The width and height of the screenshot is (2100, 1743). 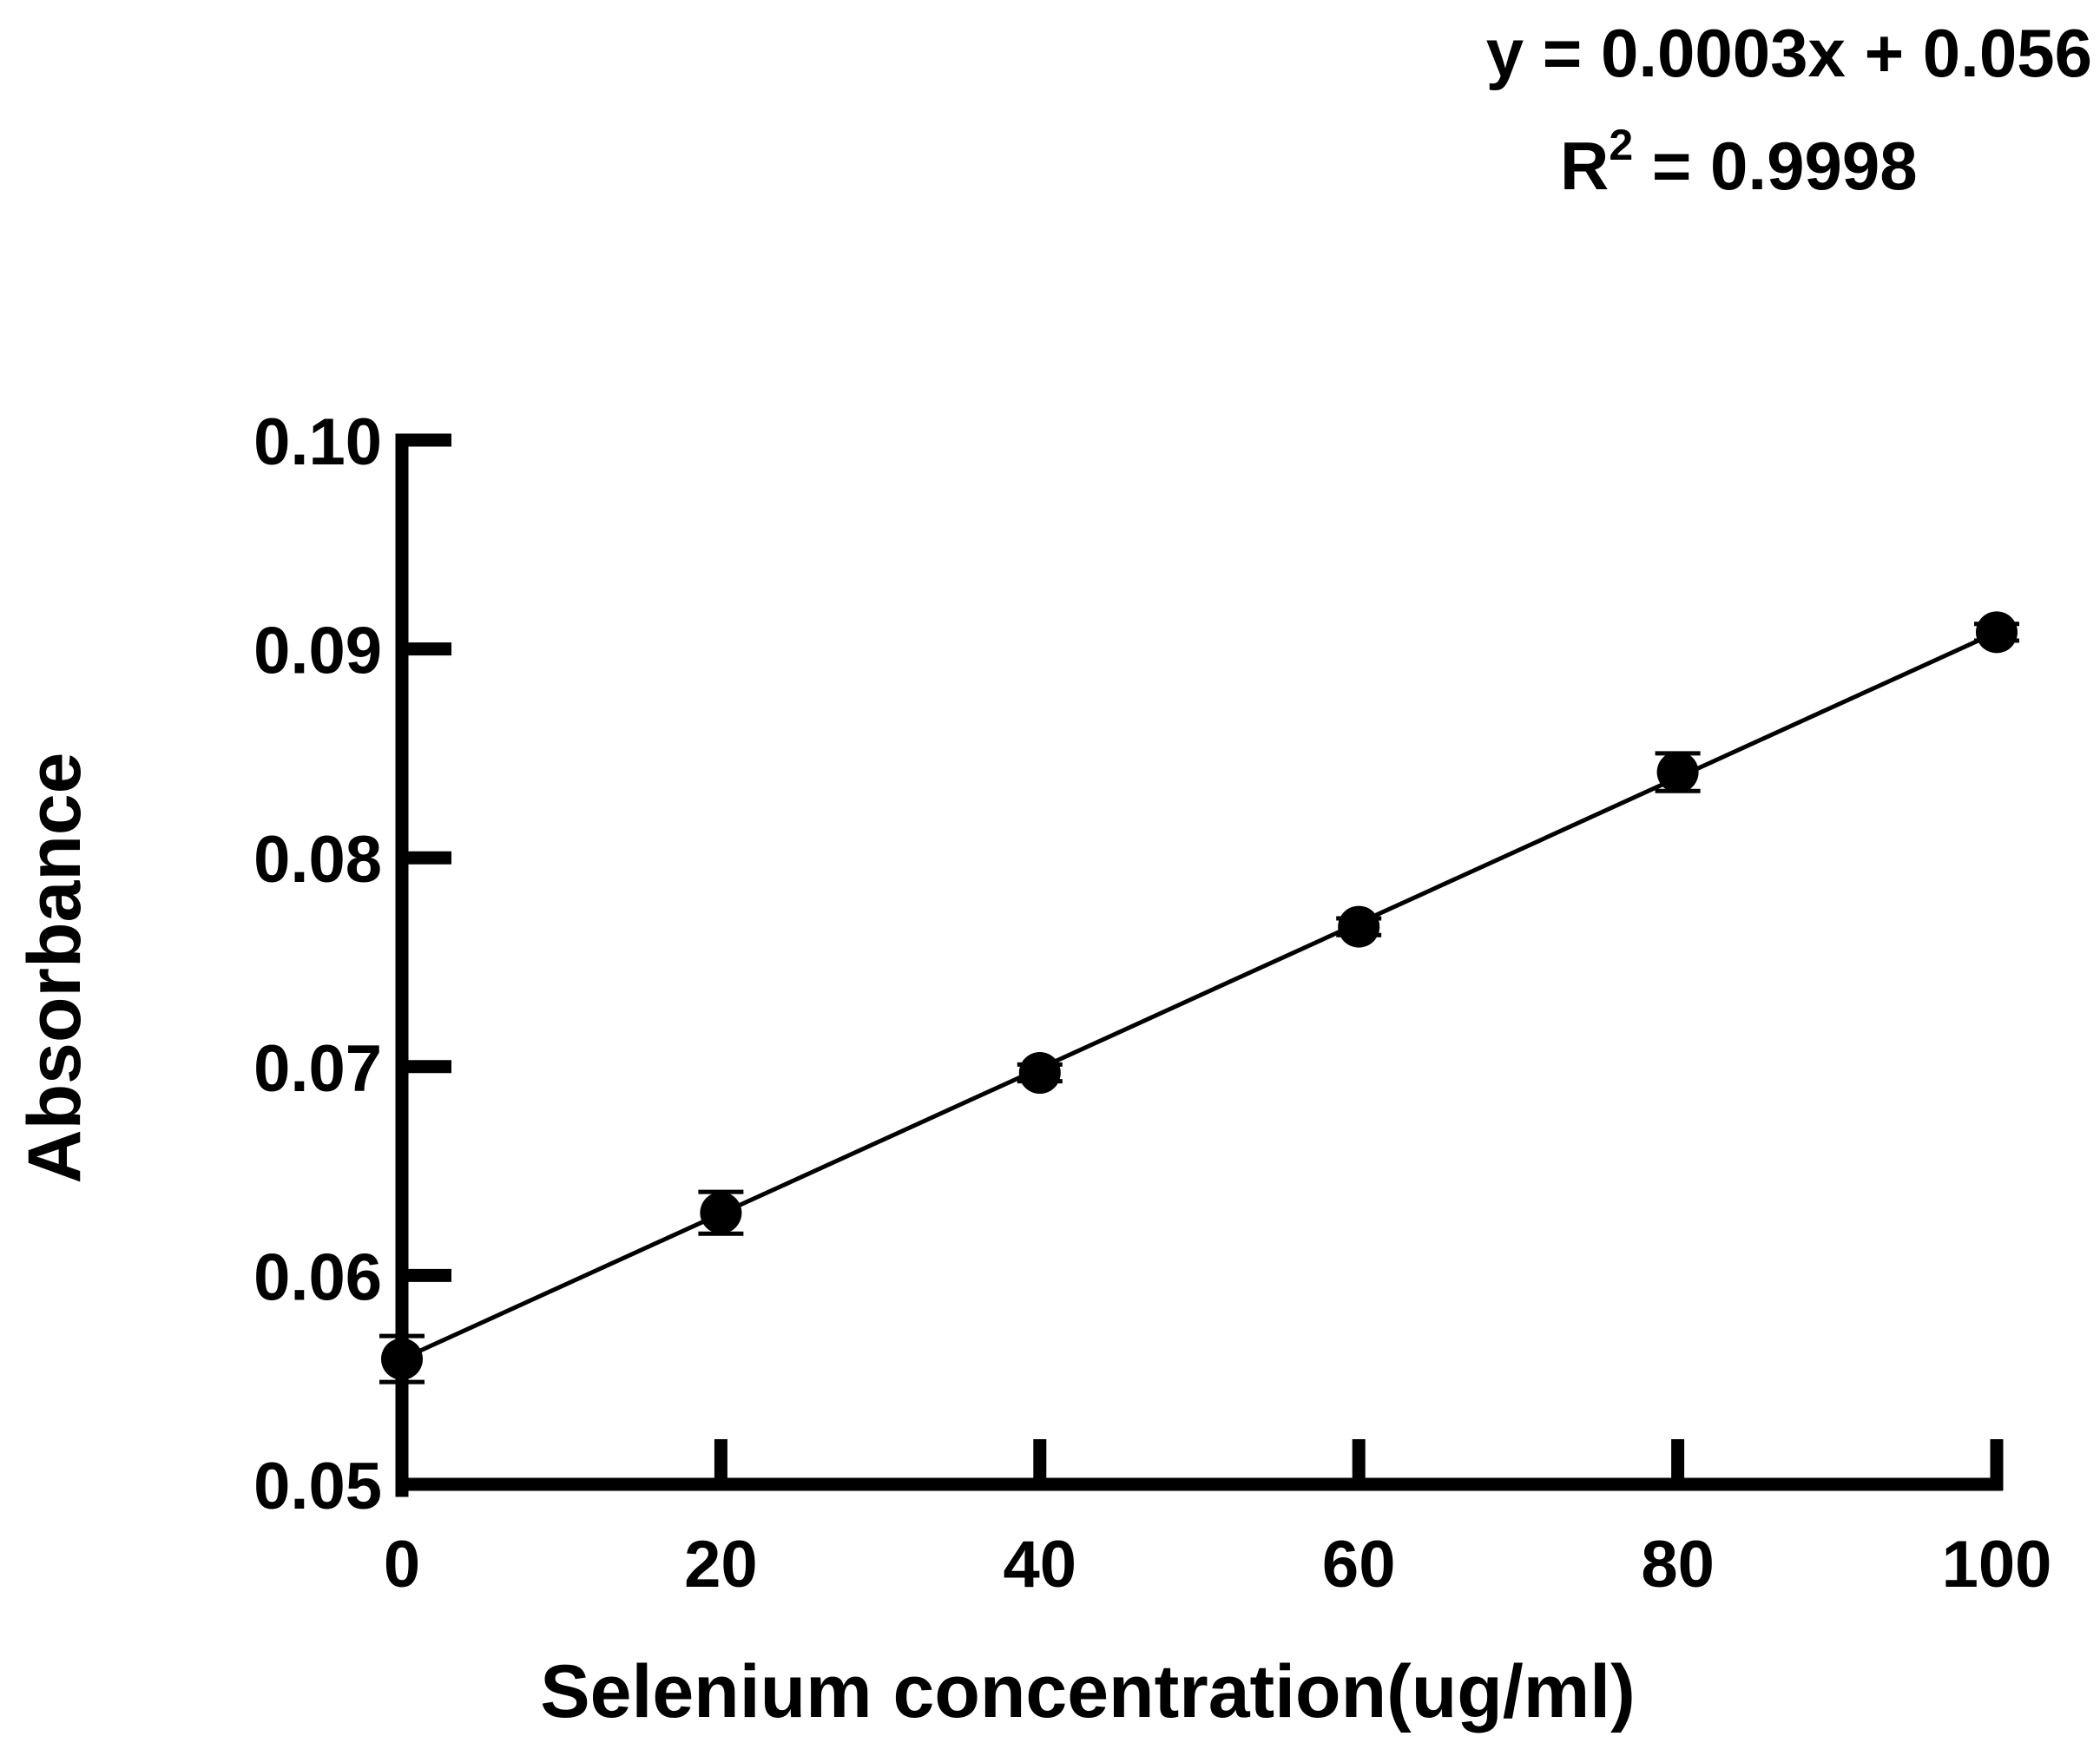 I want to click on x-tick-label: 0, so click(x=402, y=1565).